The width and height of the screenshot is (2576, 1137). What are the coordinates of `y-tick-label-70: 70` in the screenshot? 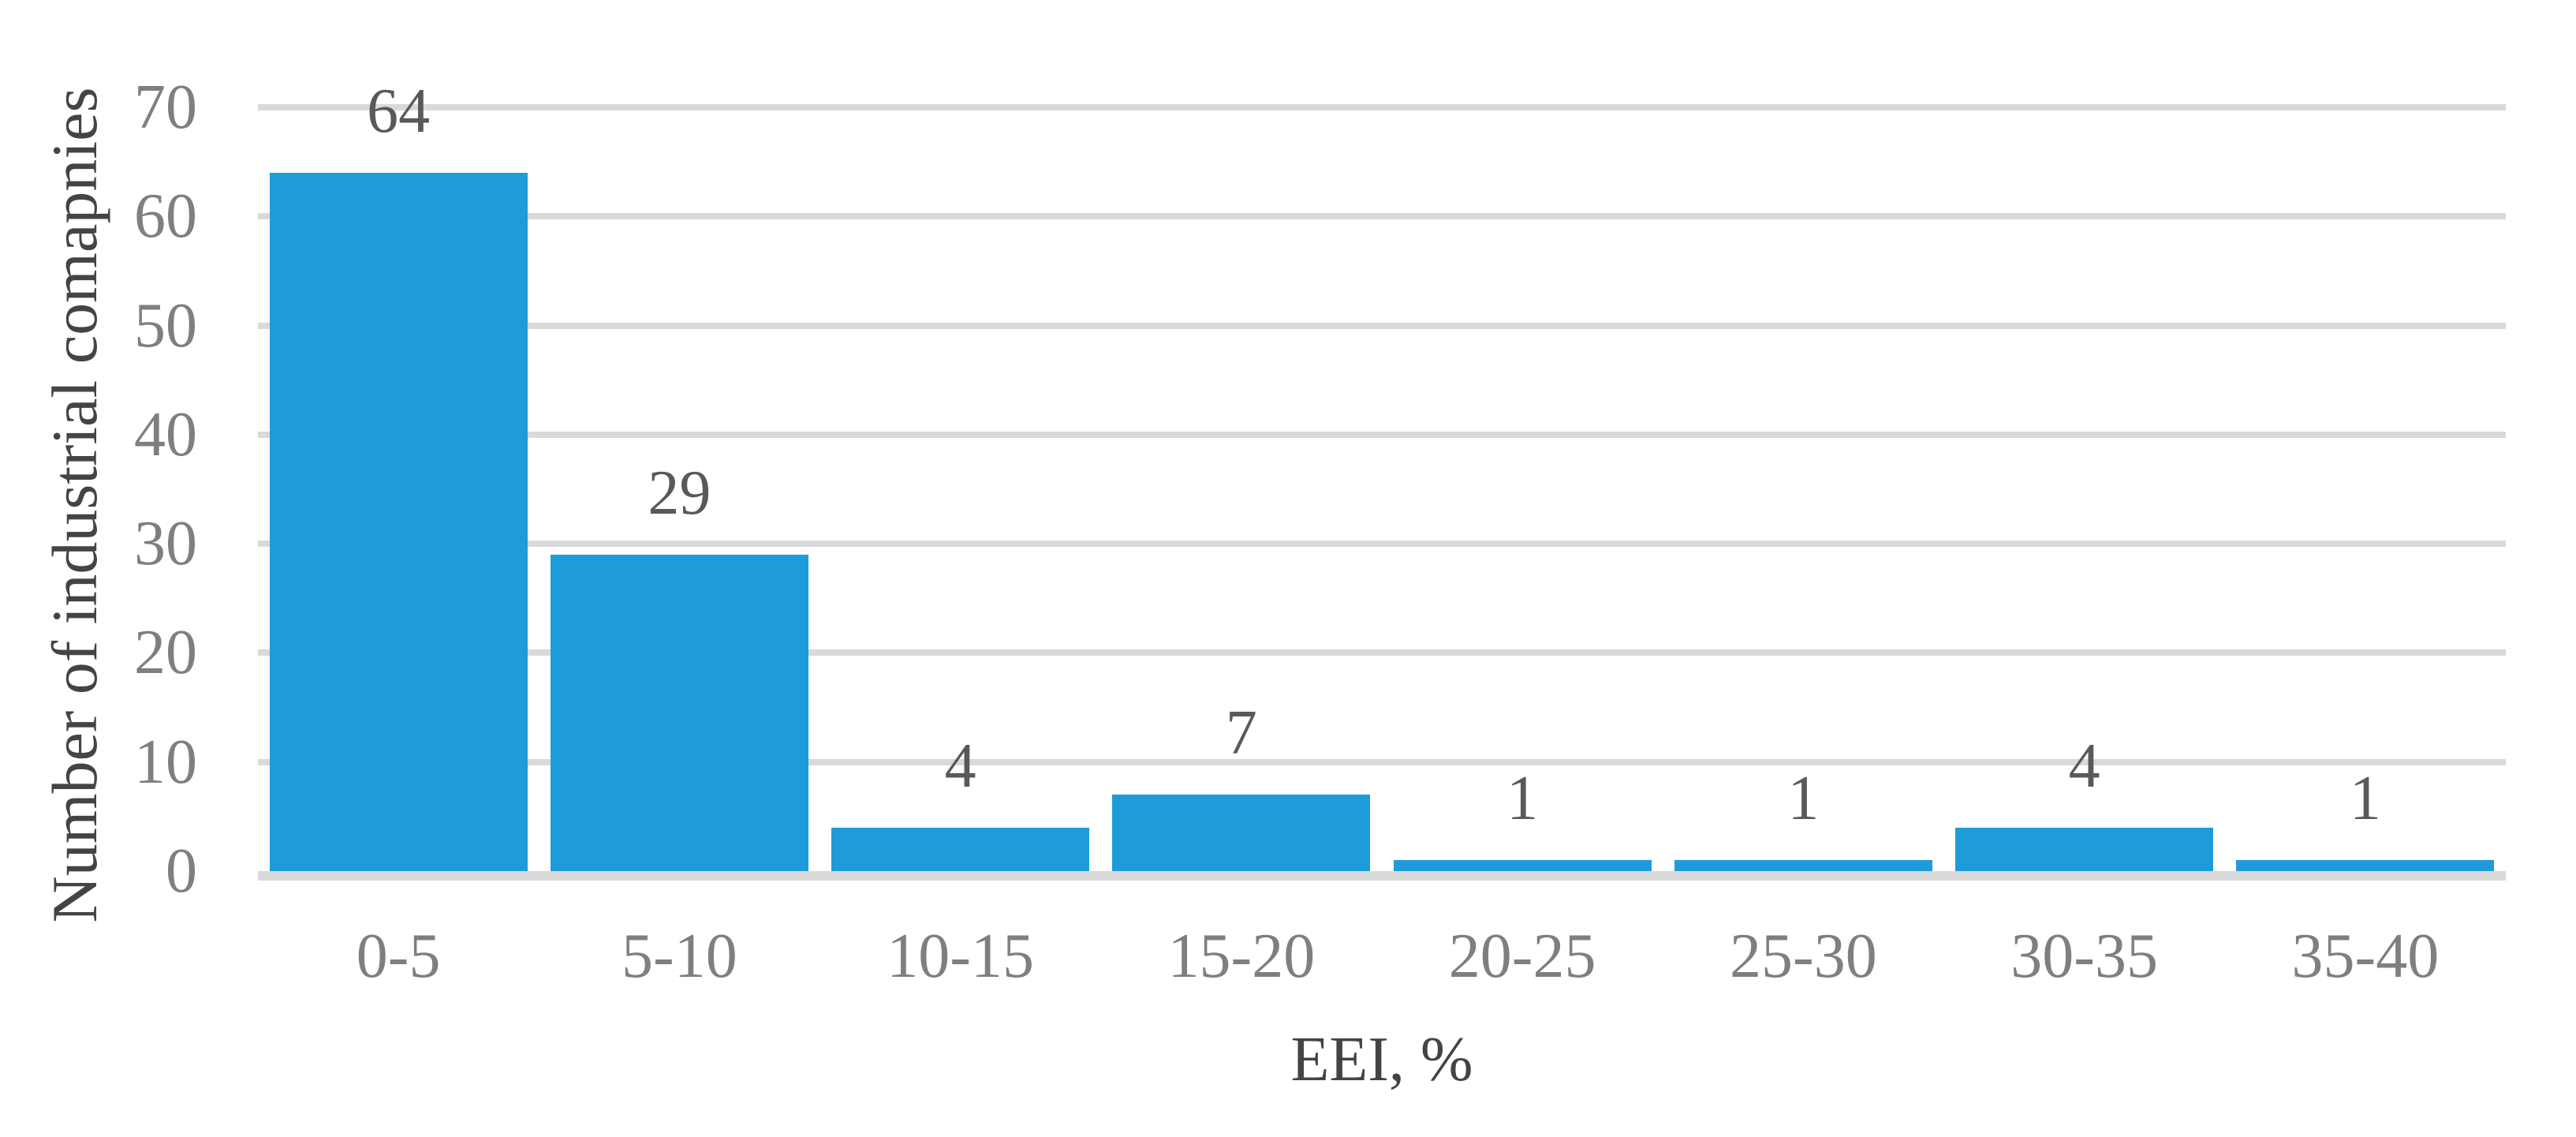 It's located at (165, 107).